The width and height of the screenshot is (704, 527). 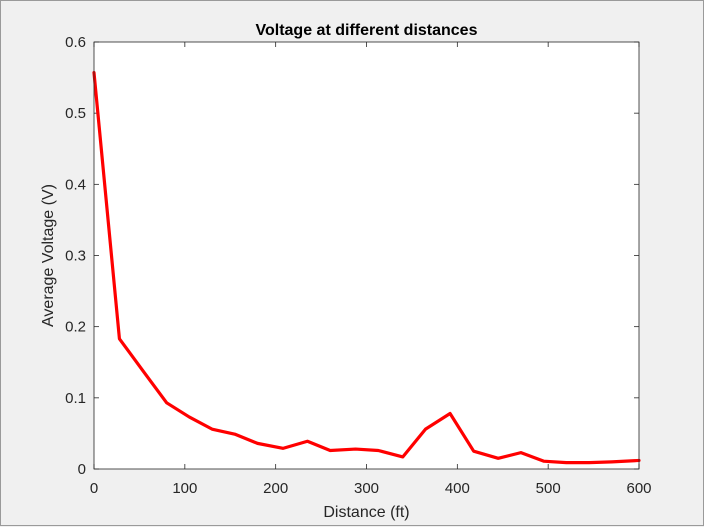 What do you see at coordinates (75, 398) in the screenshot?
I see `y-tick-label: 0.1` at bounding box center [75, 398].